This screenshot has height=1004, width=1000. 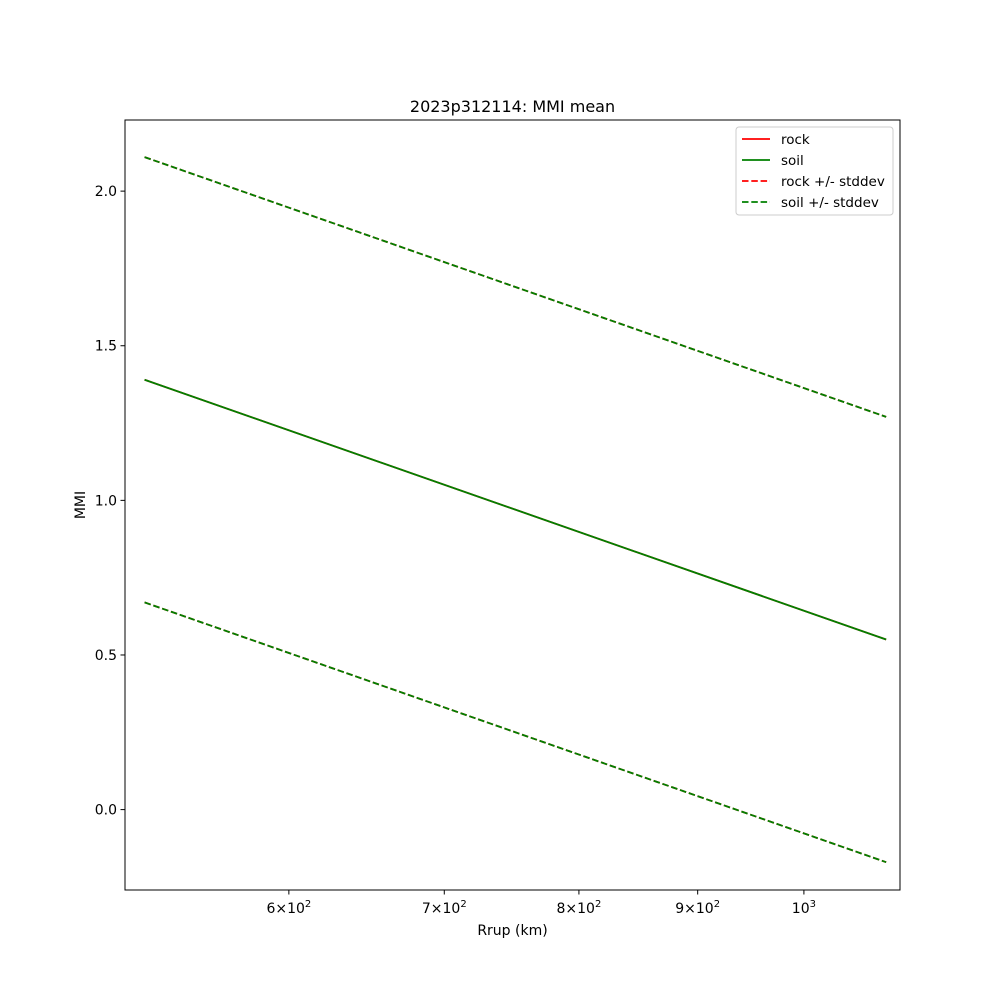 What do you see at coordinates (288, 908) in the screenshot?
I see `x-tick-label: 6×10²` at bounding box center [288, 908].